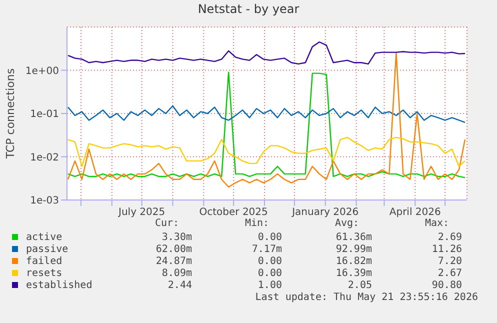 Image resolution: width=497 pixels, height=323 pixels. What do you see at coordinates (167, 224) in the screenshot?
I see `text: Cur:` at bounding box center [167, 224].